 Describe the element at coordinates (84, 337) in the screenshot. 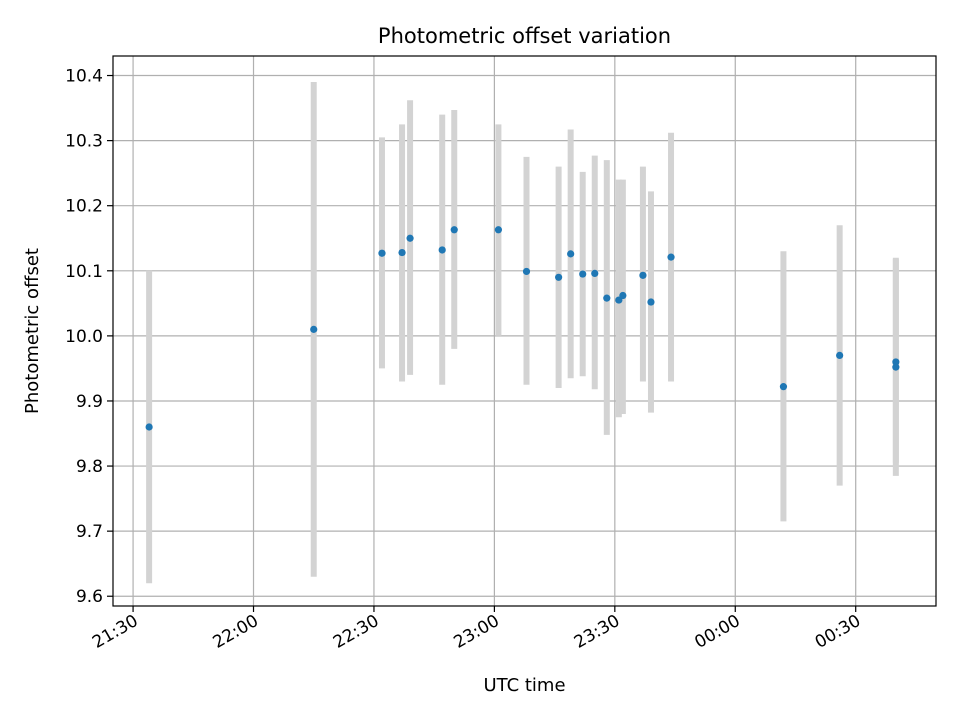

I see `y-tick-label: 10.0` at that location.